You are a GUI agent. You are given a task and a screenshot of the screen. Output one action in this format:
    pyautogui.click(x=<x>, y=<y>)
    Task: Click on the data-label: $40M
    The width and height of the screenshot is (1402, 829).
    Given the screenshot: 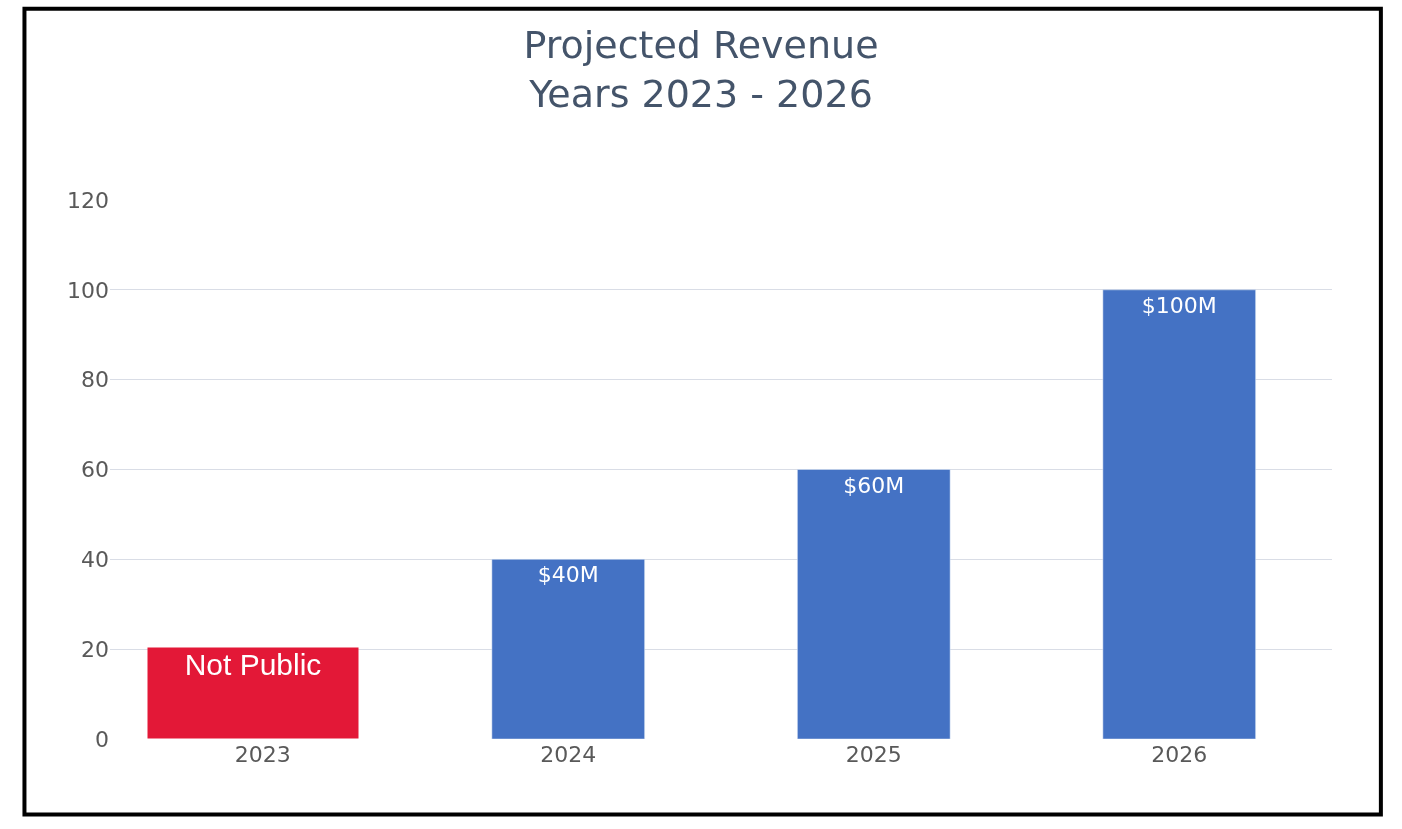 What is the action you would take?
    pyautogui.click(x=568, y=575)
    